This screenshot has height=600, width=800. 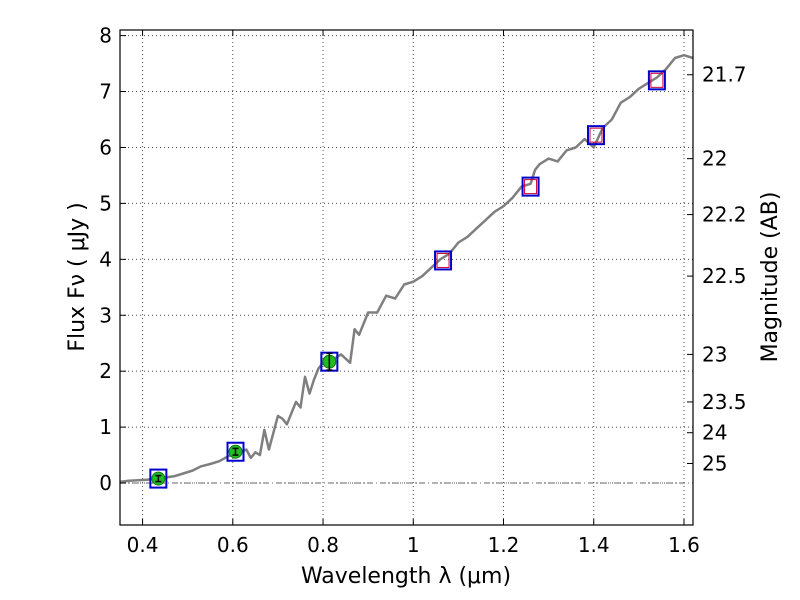 I want to click on x-tick-label: 0.8, so click(x=323, y=545).